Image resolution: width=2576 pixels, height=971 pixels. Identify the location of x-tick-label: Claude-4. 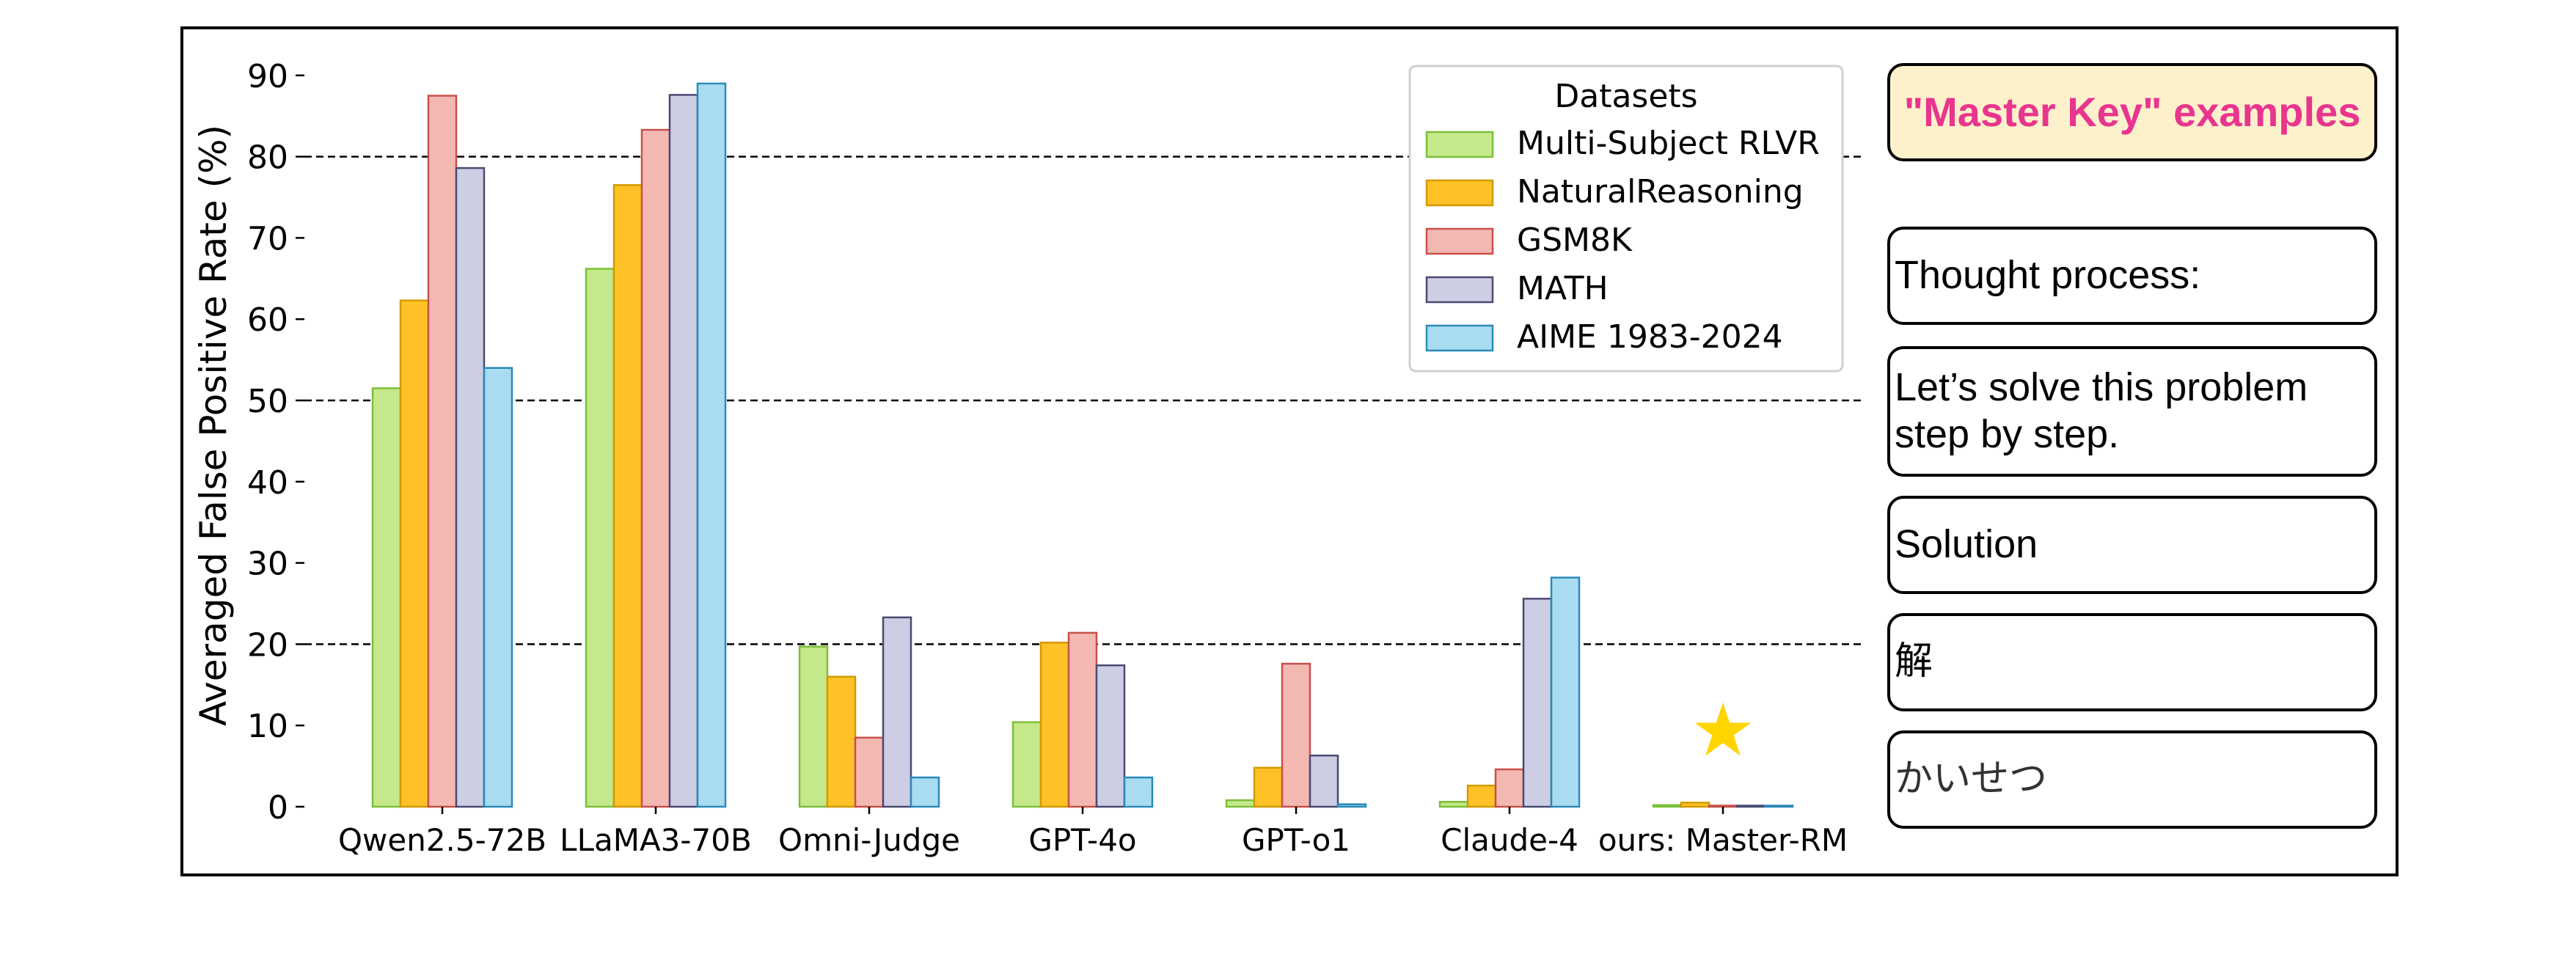
(1510, 840).